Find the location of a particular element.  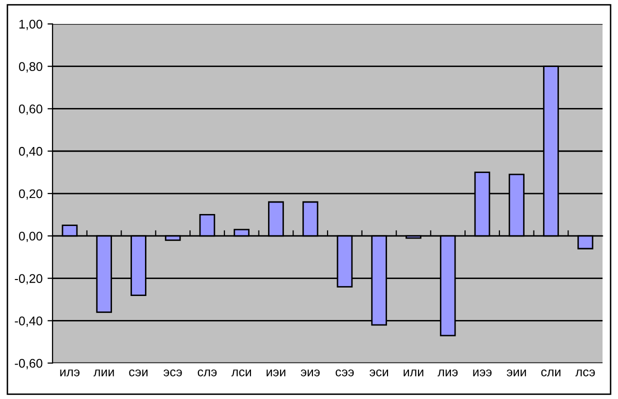

x-tick-label: иэи is located at coordinates (276, 372).